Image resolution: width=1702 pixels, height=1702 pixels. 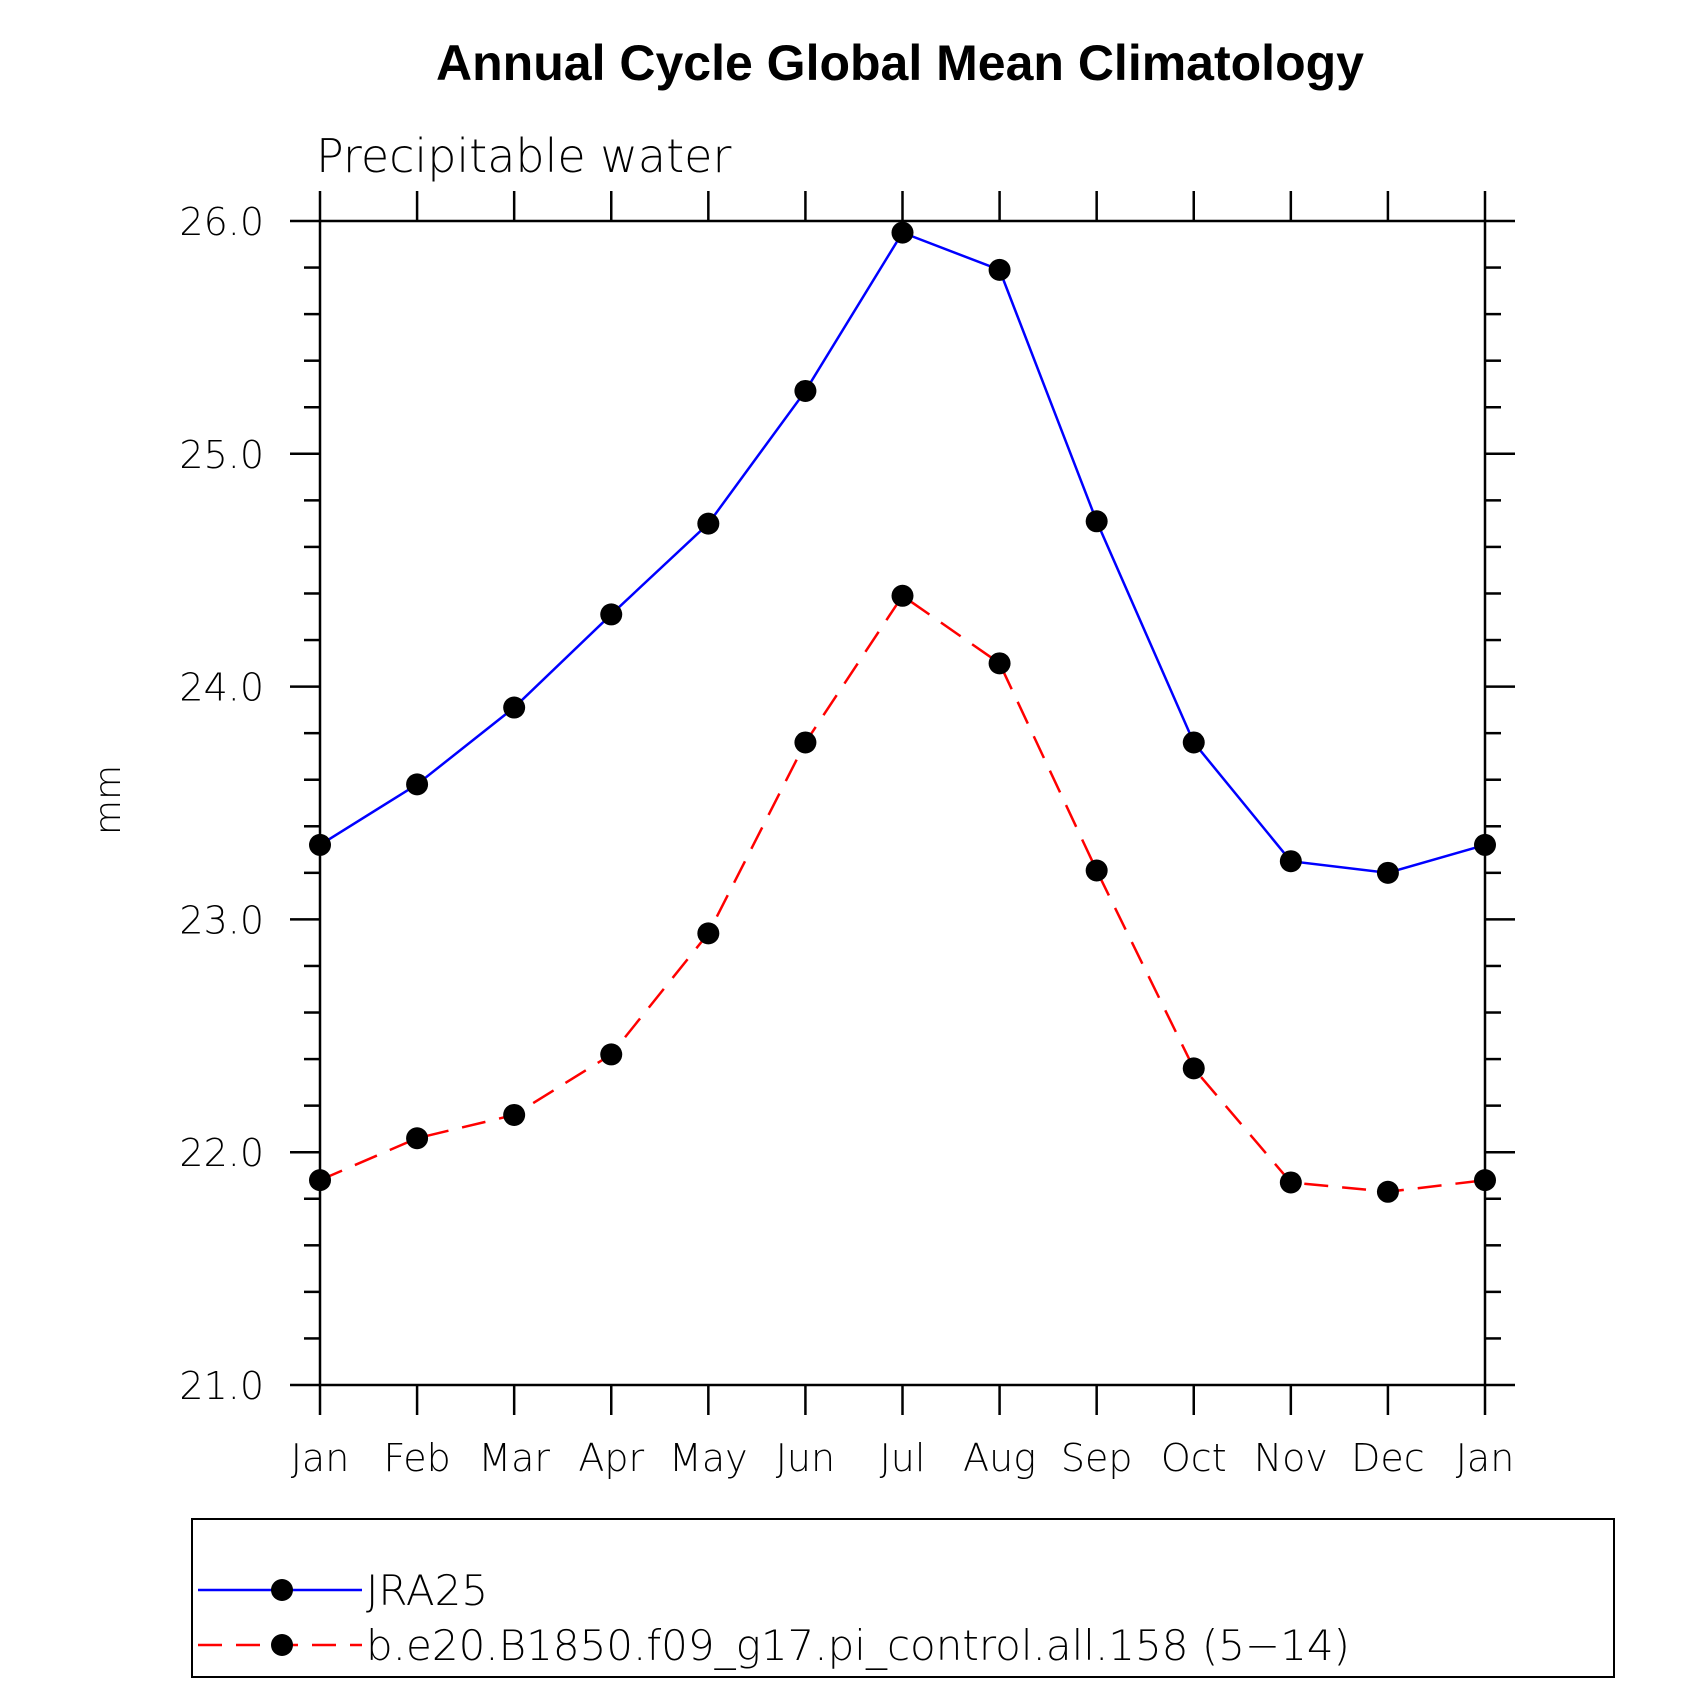 What do you see at coordinates (221, 455) in the screenshot?
I see `y-tick-label: 25.0` at bounding box center [221, 455].